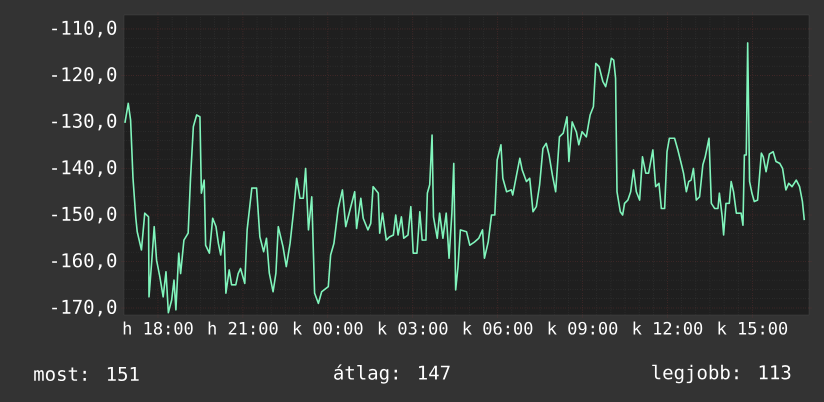 Image resolution: width=824 pixels, height=402 pixels. What do you see at coordinates (328, 328) in the screenshot?
I see `x-tick-label: k 00:00` at bounding box center [328, 328].